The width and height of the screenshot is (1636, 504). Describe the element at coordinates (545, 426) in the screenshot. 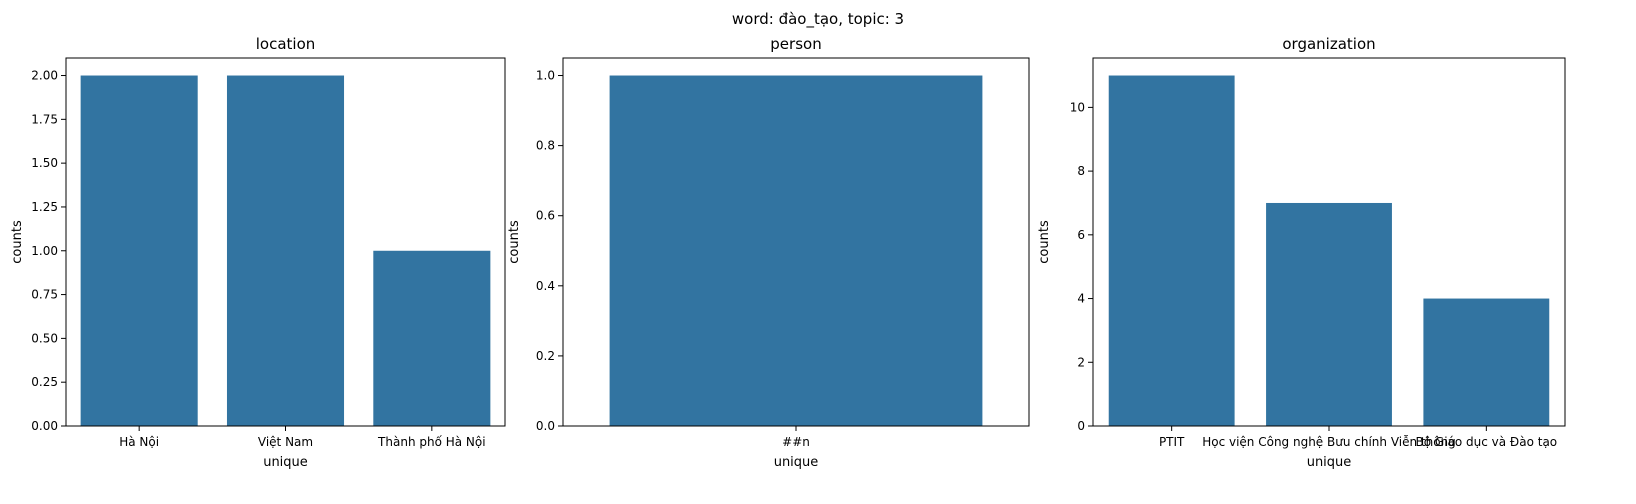

I see `y-tick-label: 0.0` at that location.